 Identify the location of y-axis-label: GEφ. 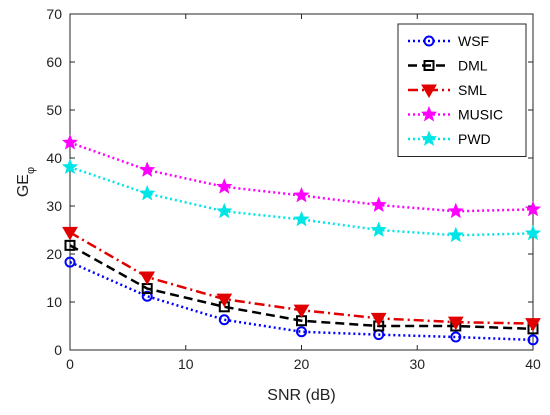
(26, 182).